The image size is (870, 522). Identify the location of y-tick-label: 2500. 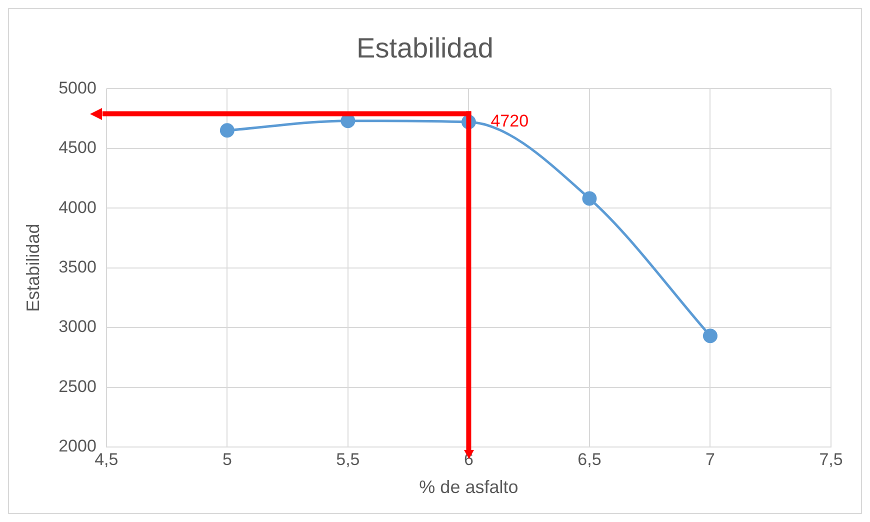
(77, 386).